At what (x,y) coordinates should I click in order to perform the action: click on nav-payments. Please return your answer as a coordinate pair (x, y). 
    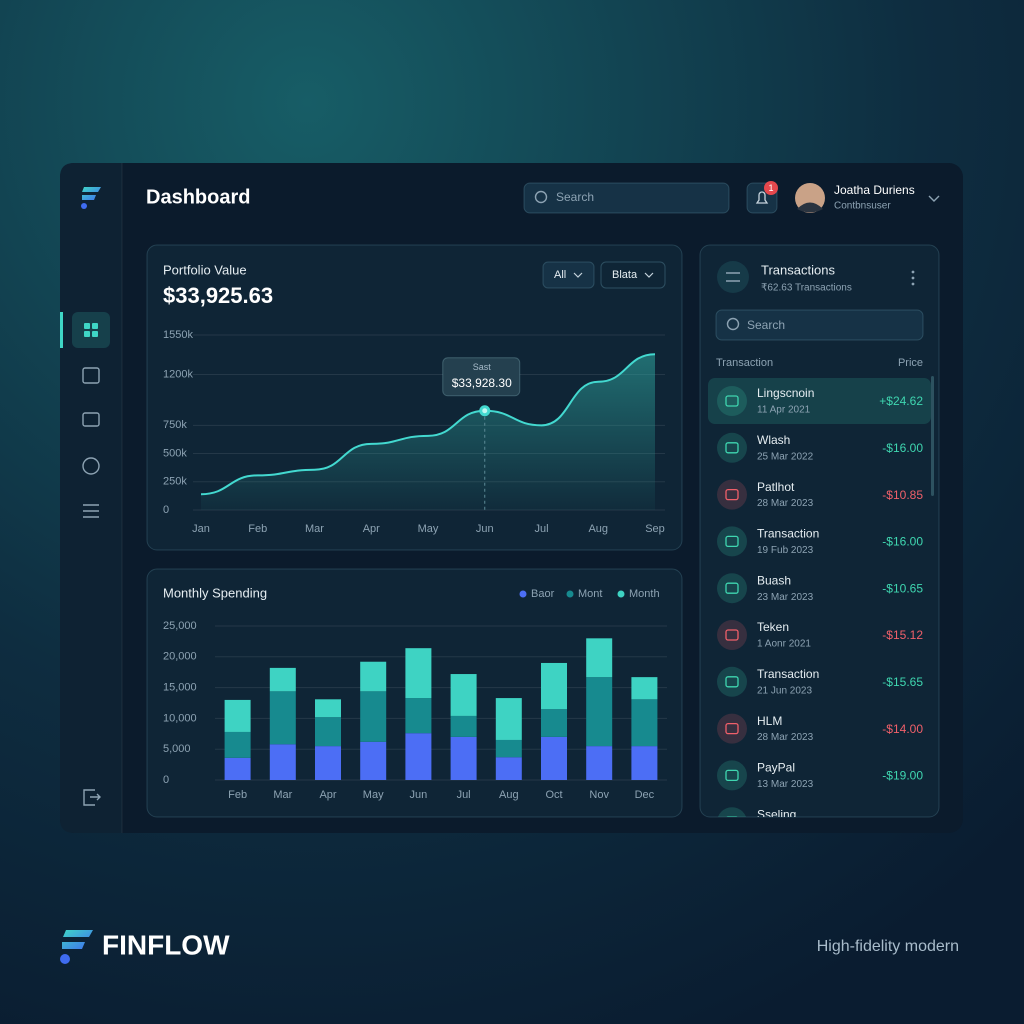
    Looking at the image, I should click on (91, 466).